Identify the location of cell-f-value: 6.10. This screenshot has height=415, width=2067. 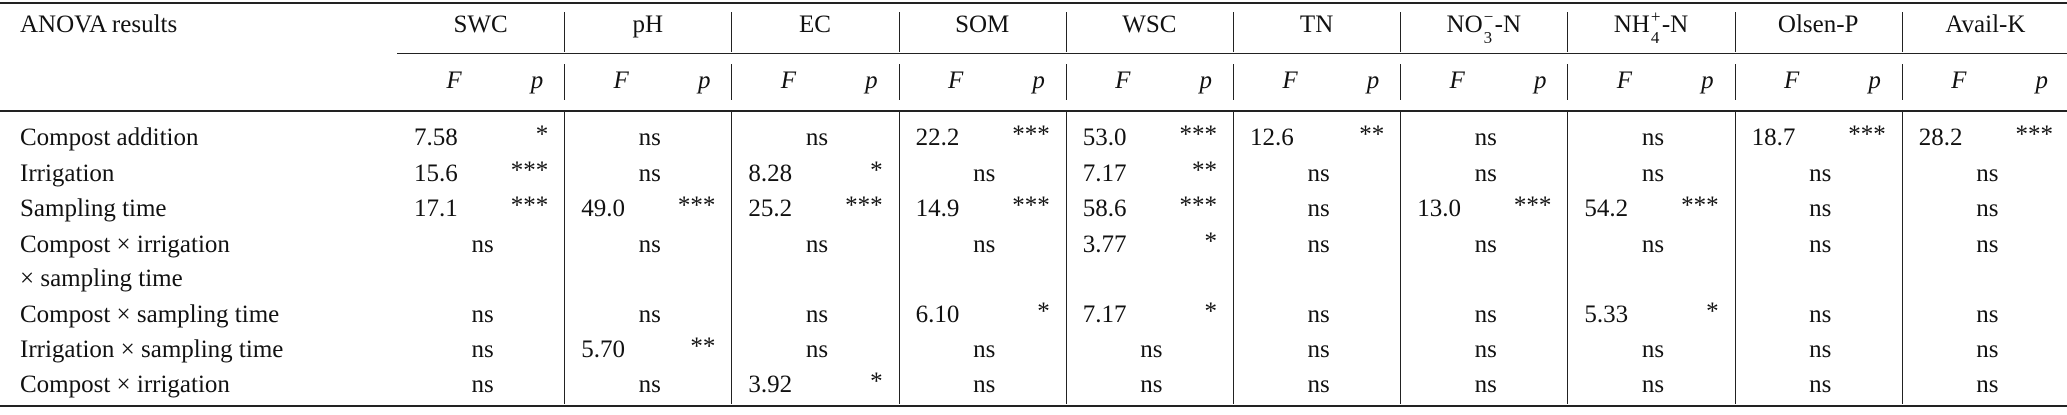
(937, 314).